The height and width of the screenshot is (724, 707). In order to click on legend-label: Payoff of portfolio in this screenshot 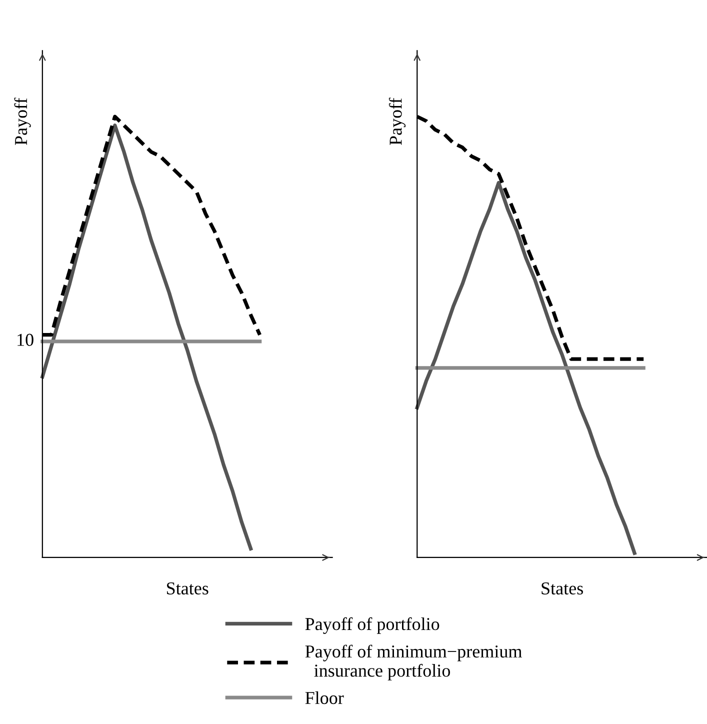, I will do `click(372, 625)`.